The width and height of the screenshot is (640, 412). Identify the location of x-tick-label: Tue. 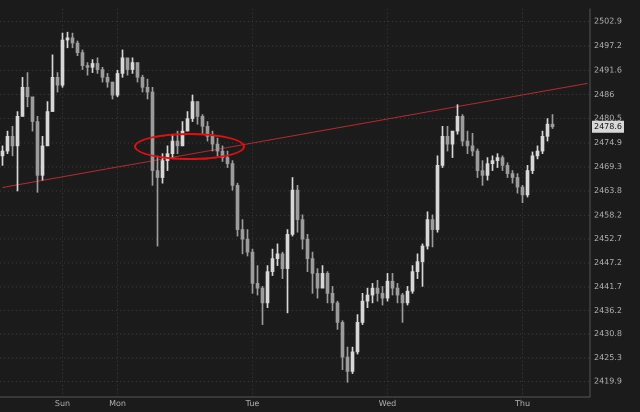
(252, 403).